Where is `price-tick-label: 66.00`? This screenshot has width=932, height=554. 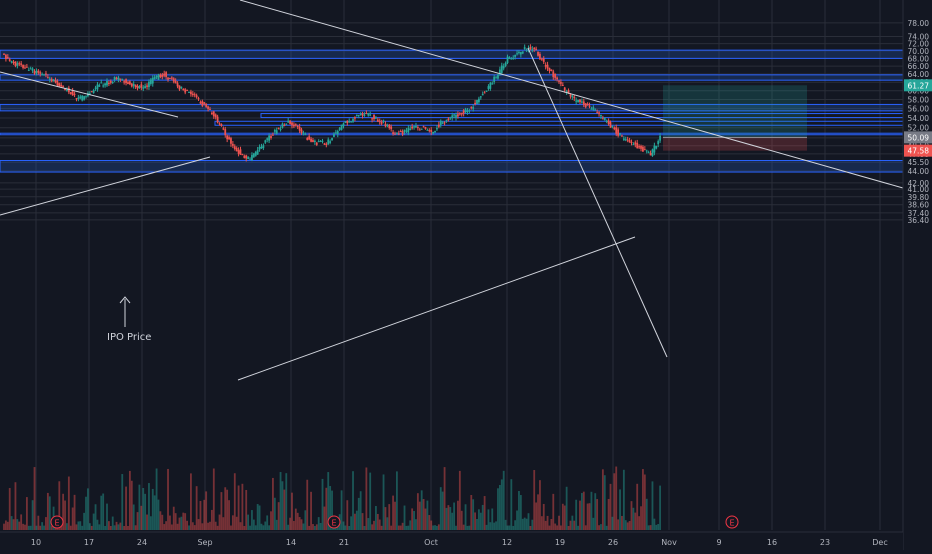
price-tick-label: 66.00 is located at coordinates (919, 66).